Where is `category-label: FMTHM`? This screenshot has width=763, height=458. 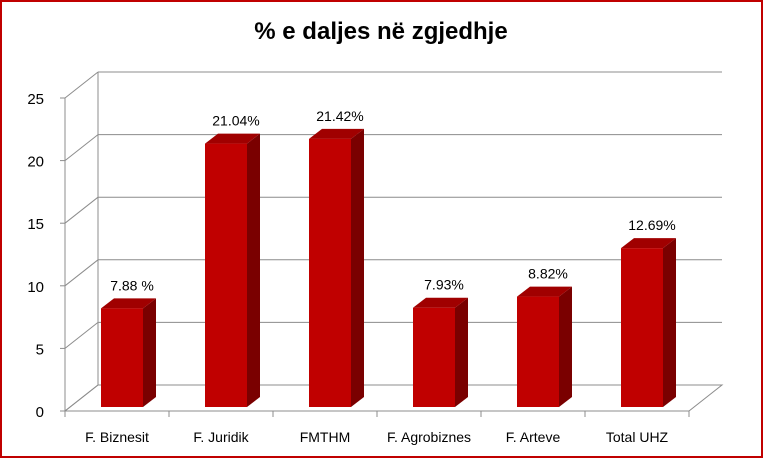 category-label: FMTHM is located at coordinates (325, 437).